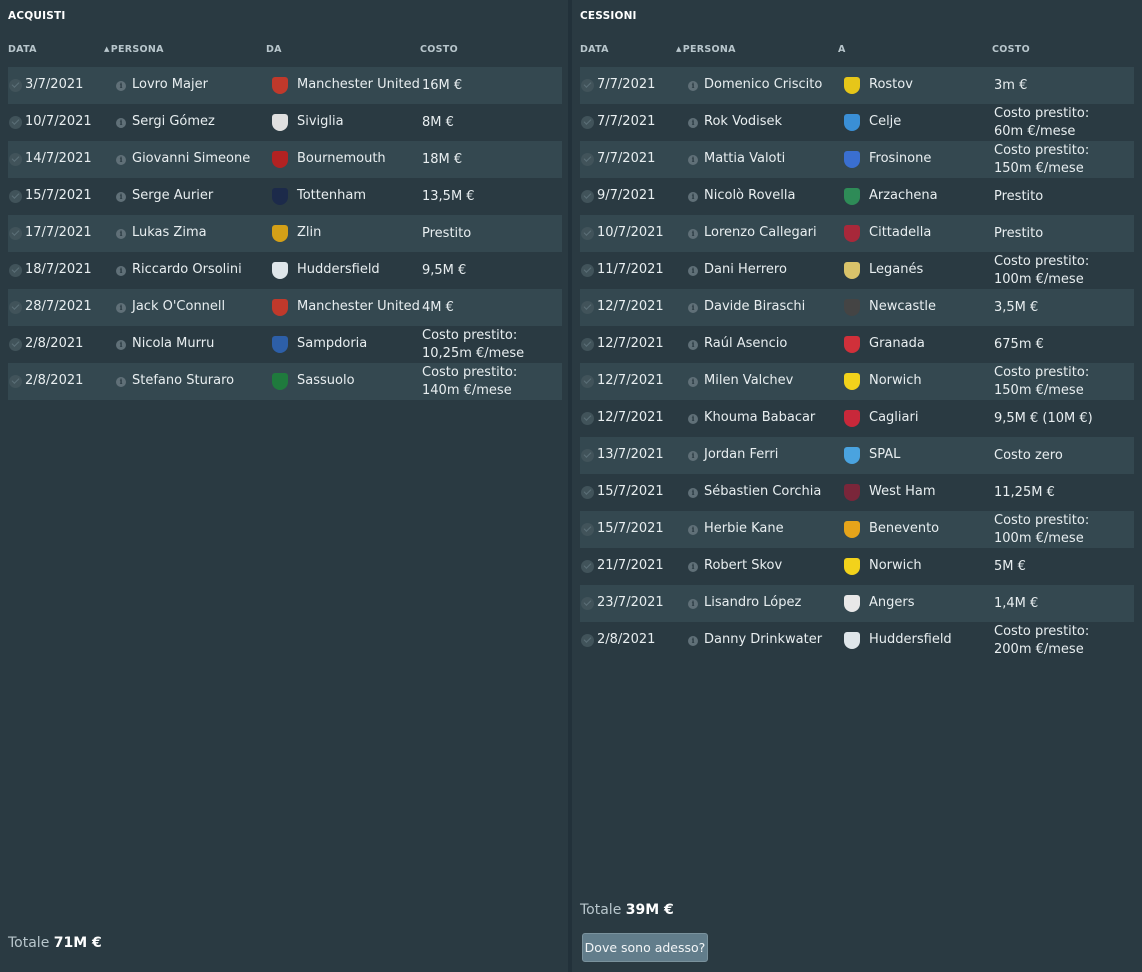 This screenshot has width=1142, height=972. I want to click on table-row: 12/7/2021 i Davide Biraschi Newcastle 3,5M €, so click(857, 307).